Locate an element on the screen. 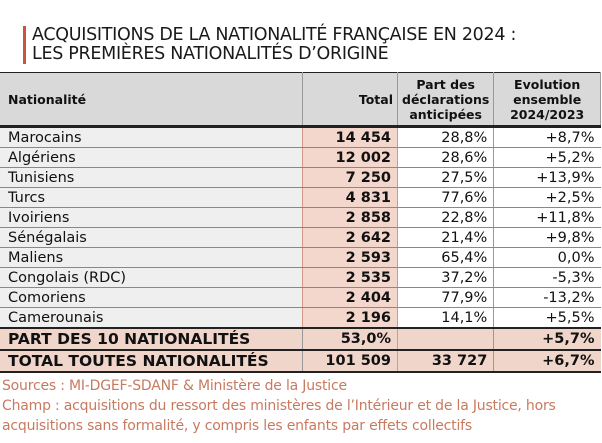 The image size is (602, 443). cell-name: Turcs is located at coordinates (151, 197).